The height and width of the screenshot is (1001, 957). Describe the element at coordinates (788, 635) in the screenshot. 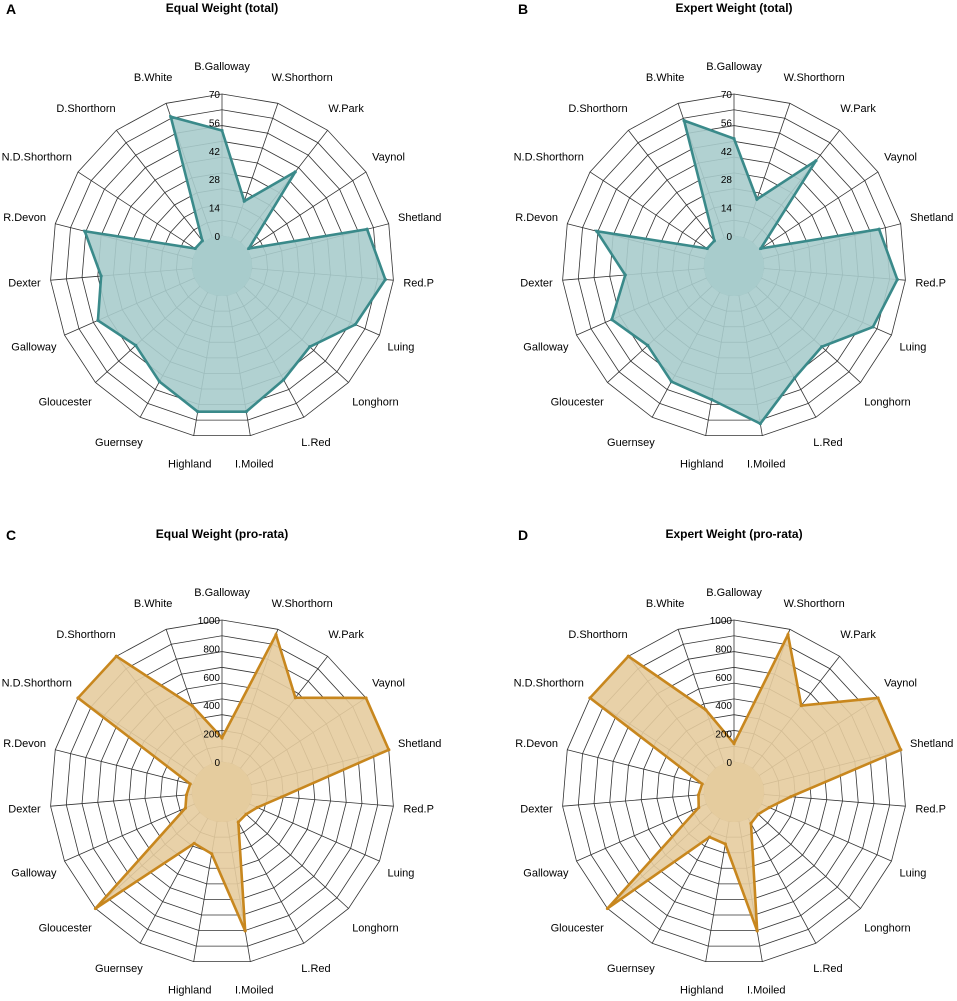

I see `data-point-w-shorthorn` at that location.